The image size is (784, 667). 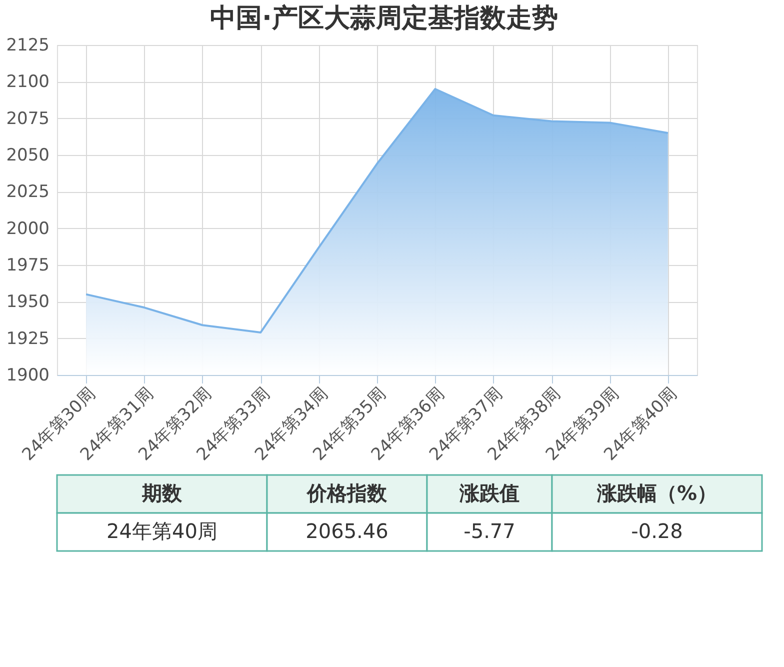 What do you see at coordinates (28, 376) in the screenshot?
I see `y-tick-label: 1900` at bounding box center [28, 376].